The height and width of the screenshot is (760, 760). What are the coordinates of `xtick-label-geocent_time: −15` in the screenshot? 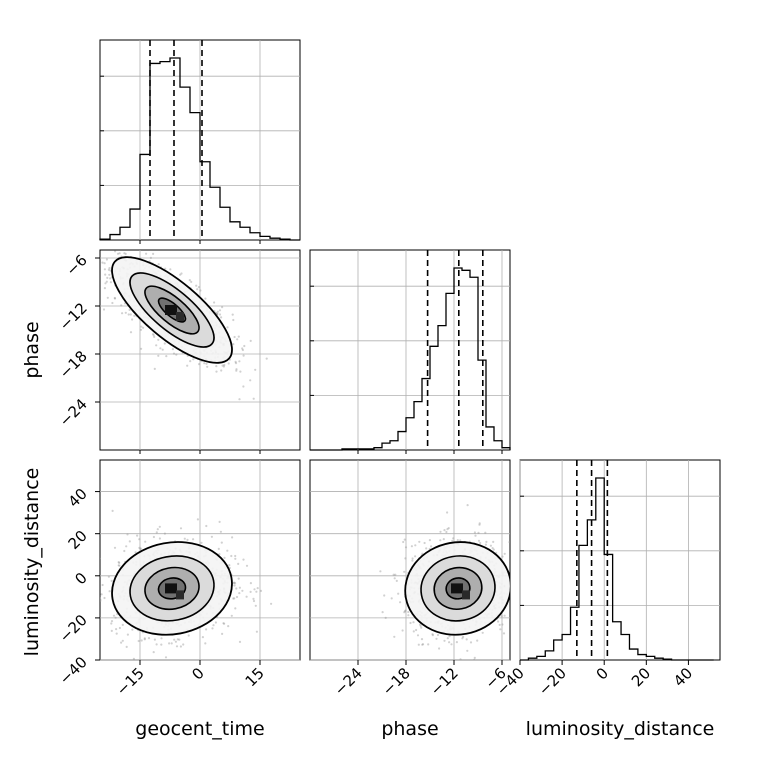 It's located at (130, 681).